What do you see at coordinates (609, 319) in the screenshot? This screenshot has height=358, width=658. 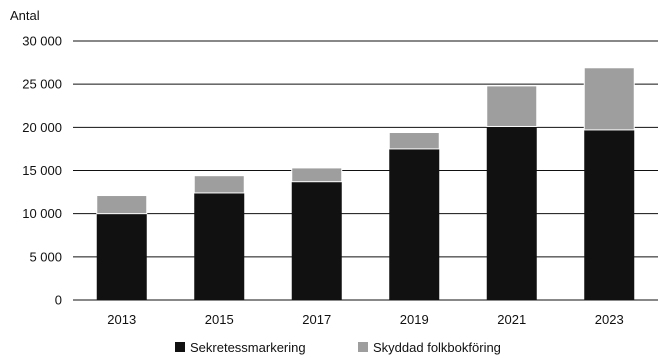 I see `x-tick-label: 2023` at bounding box center [609, 319].